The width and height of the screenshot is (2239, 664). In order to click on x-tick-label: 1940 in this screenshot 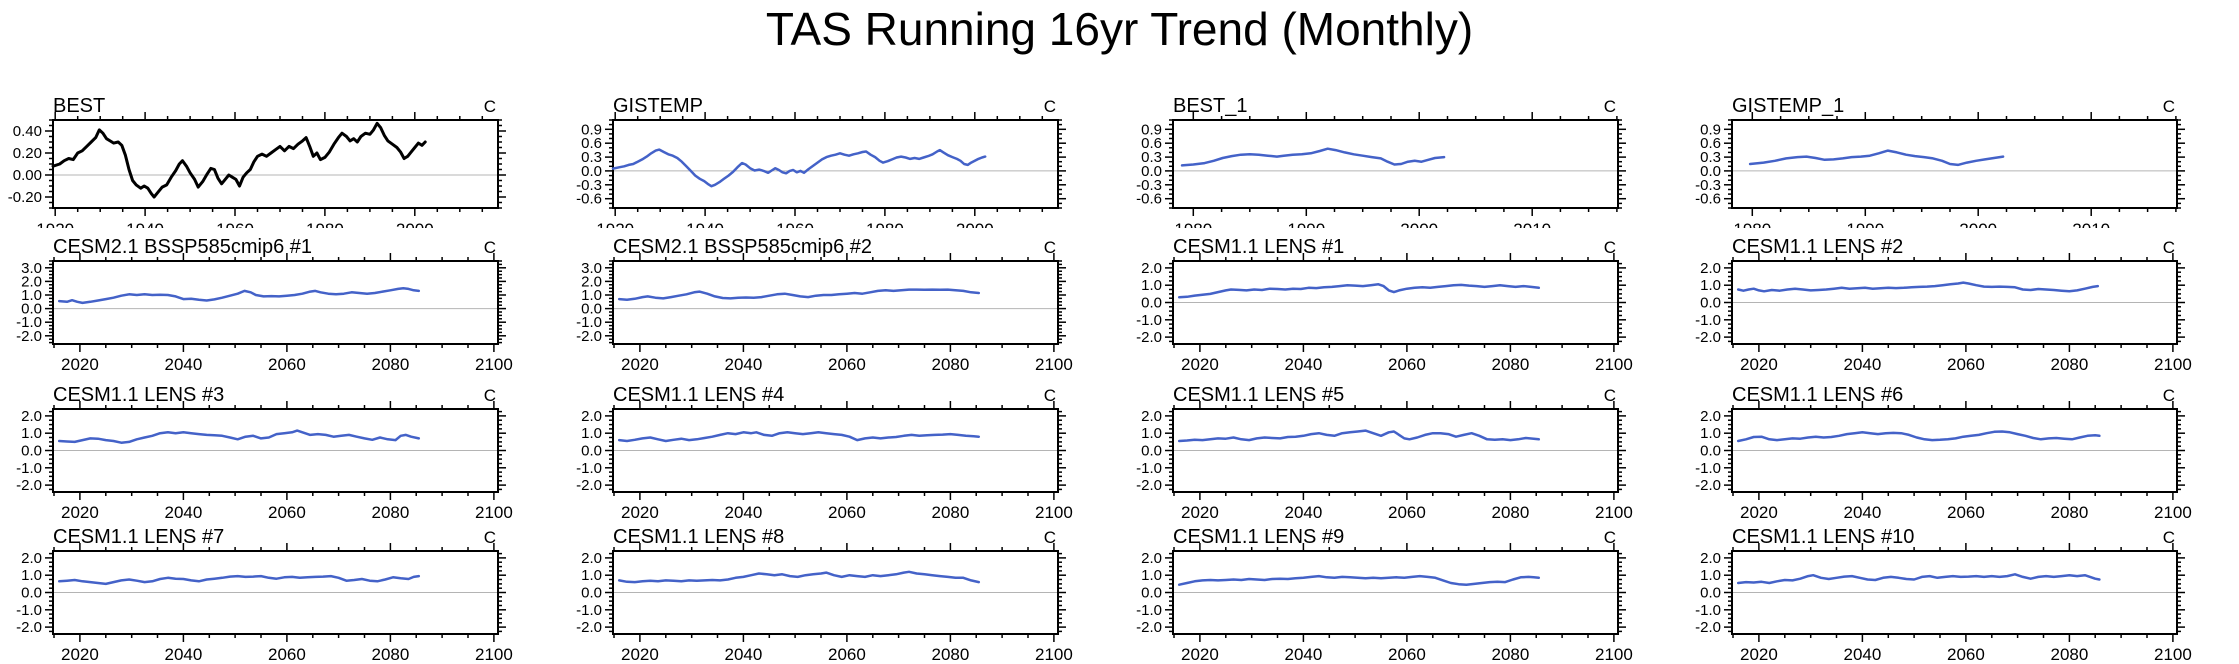, I will do `click(145, 224)`.